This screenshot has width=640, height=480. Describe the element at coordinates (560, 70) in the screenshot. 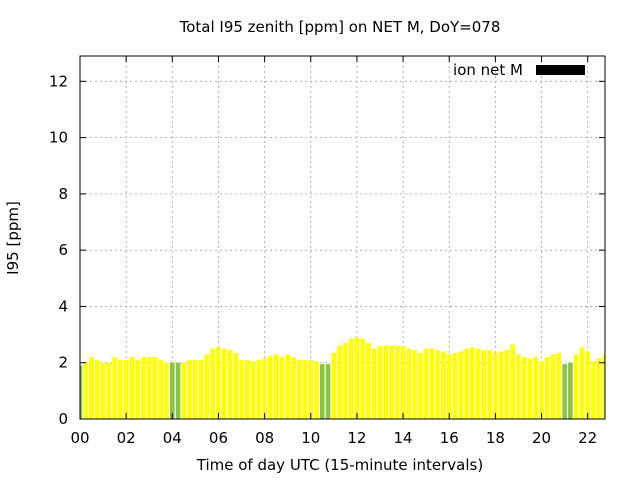

I see `legend-swatch` at that location.